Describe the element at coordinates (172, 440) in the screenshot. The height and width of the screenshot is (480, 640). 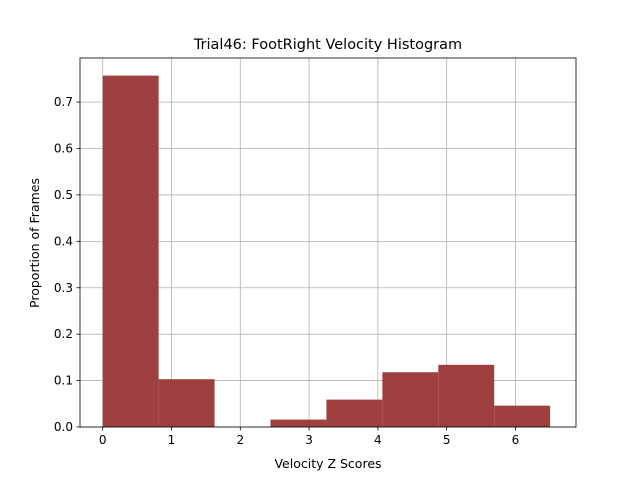
I see `x-tick-label: 1` at that location.